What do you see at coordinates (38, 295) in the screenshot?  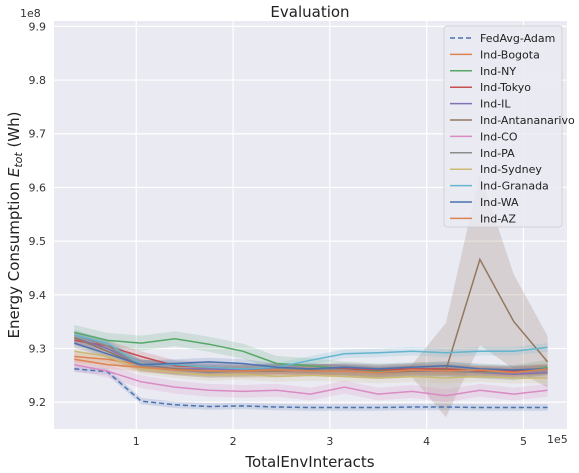 I see `y-tick-label: 9.4` at bounding box center [38, 295].